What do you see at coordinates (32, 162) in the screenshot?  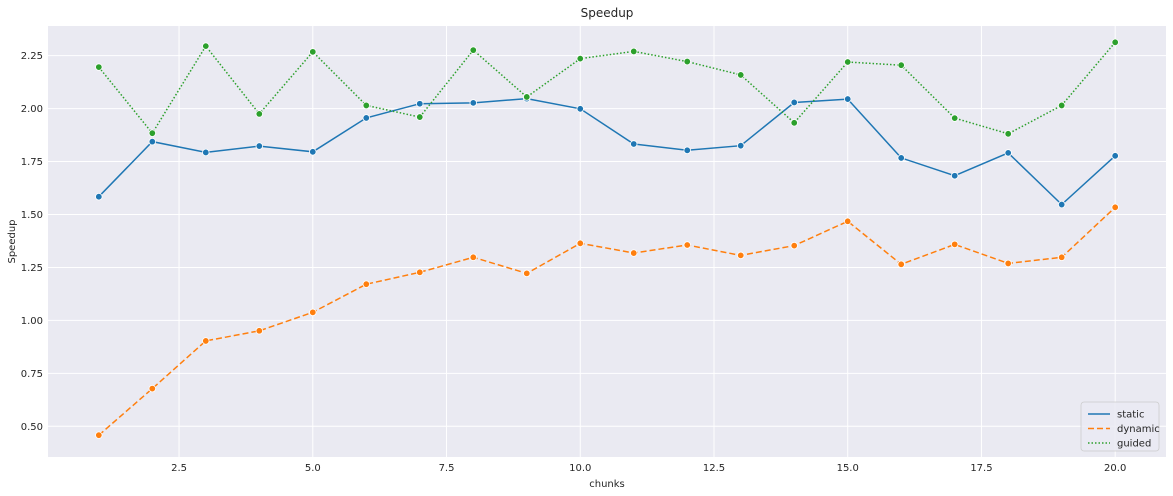 I see `y-tick-label: 1.75` at bounding box center [32, 162].